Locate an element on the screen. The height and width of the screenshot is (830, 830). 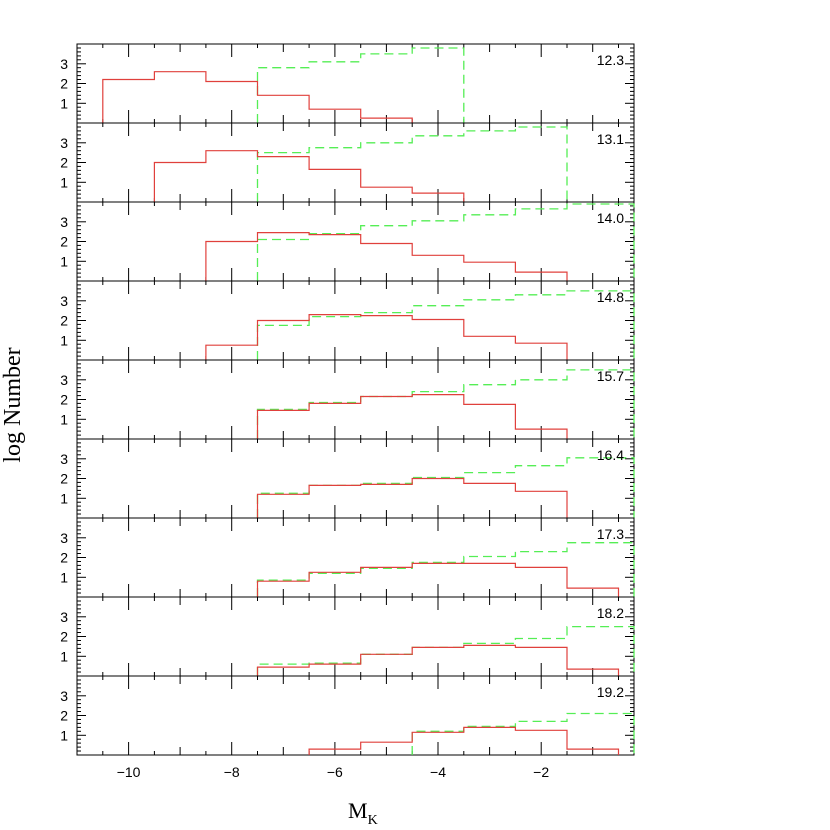
x-axis-label-main: M is located at coordinates (358, 810).